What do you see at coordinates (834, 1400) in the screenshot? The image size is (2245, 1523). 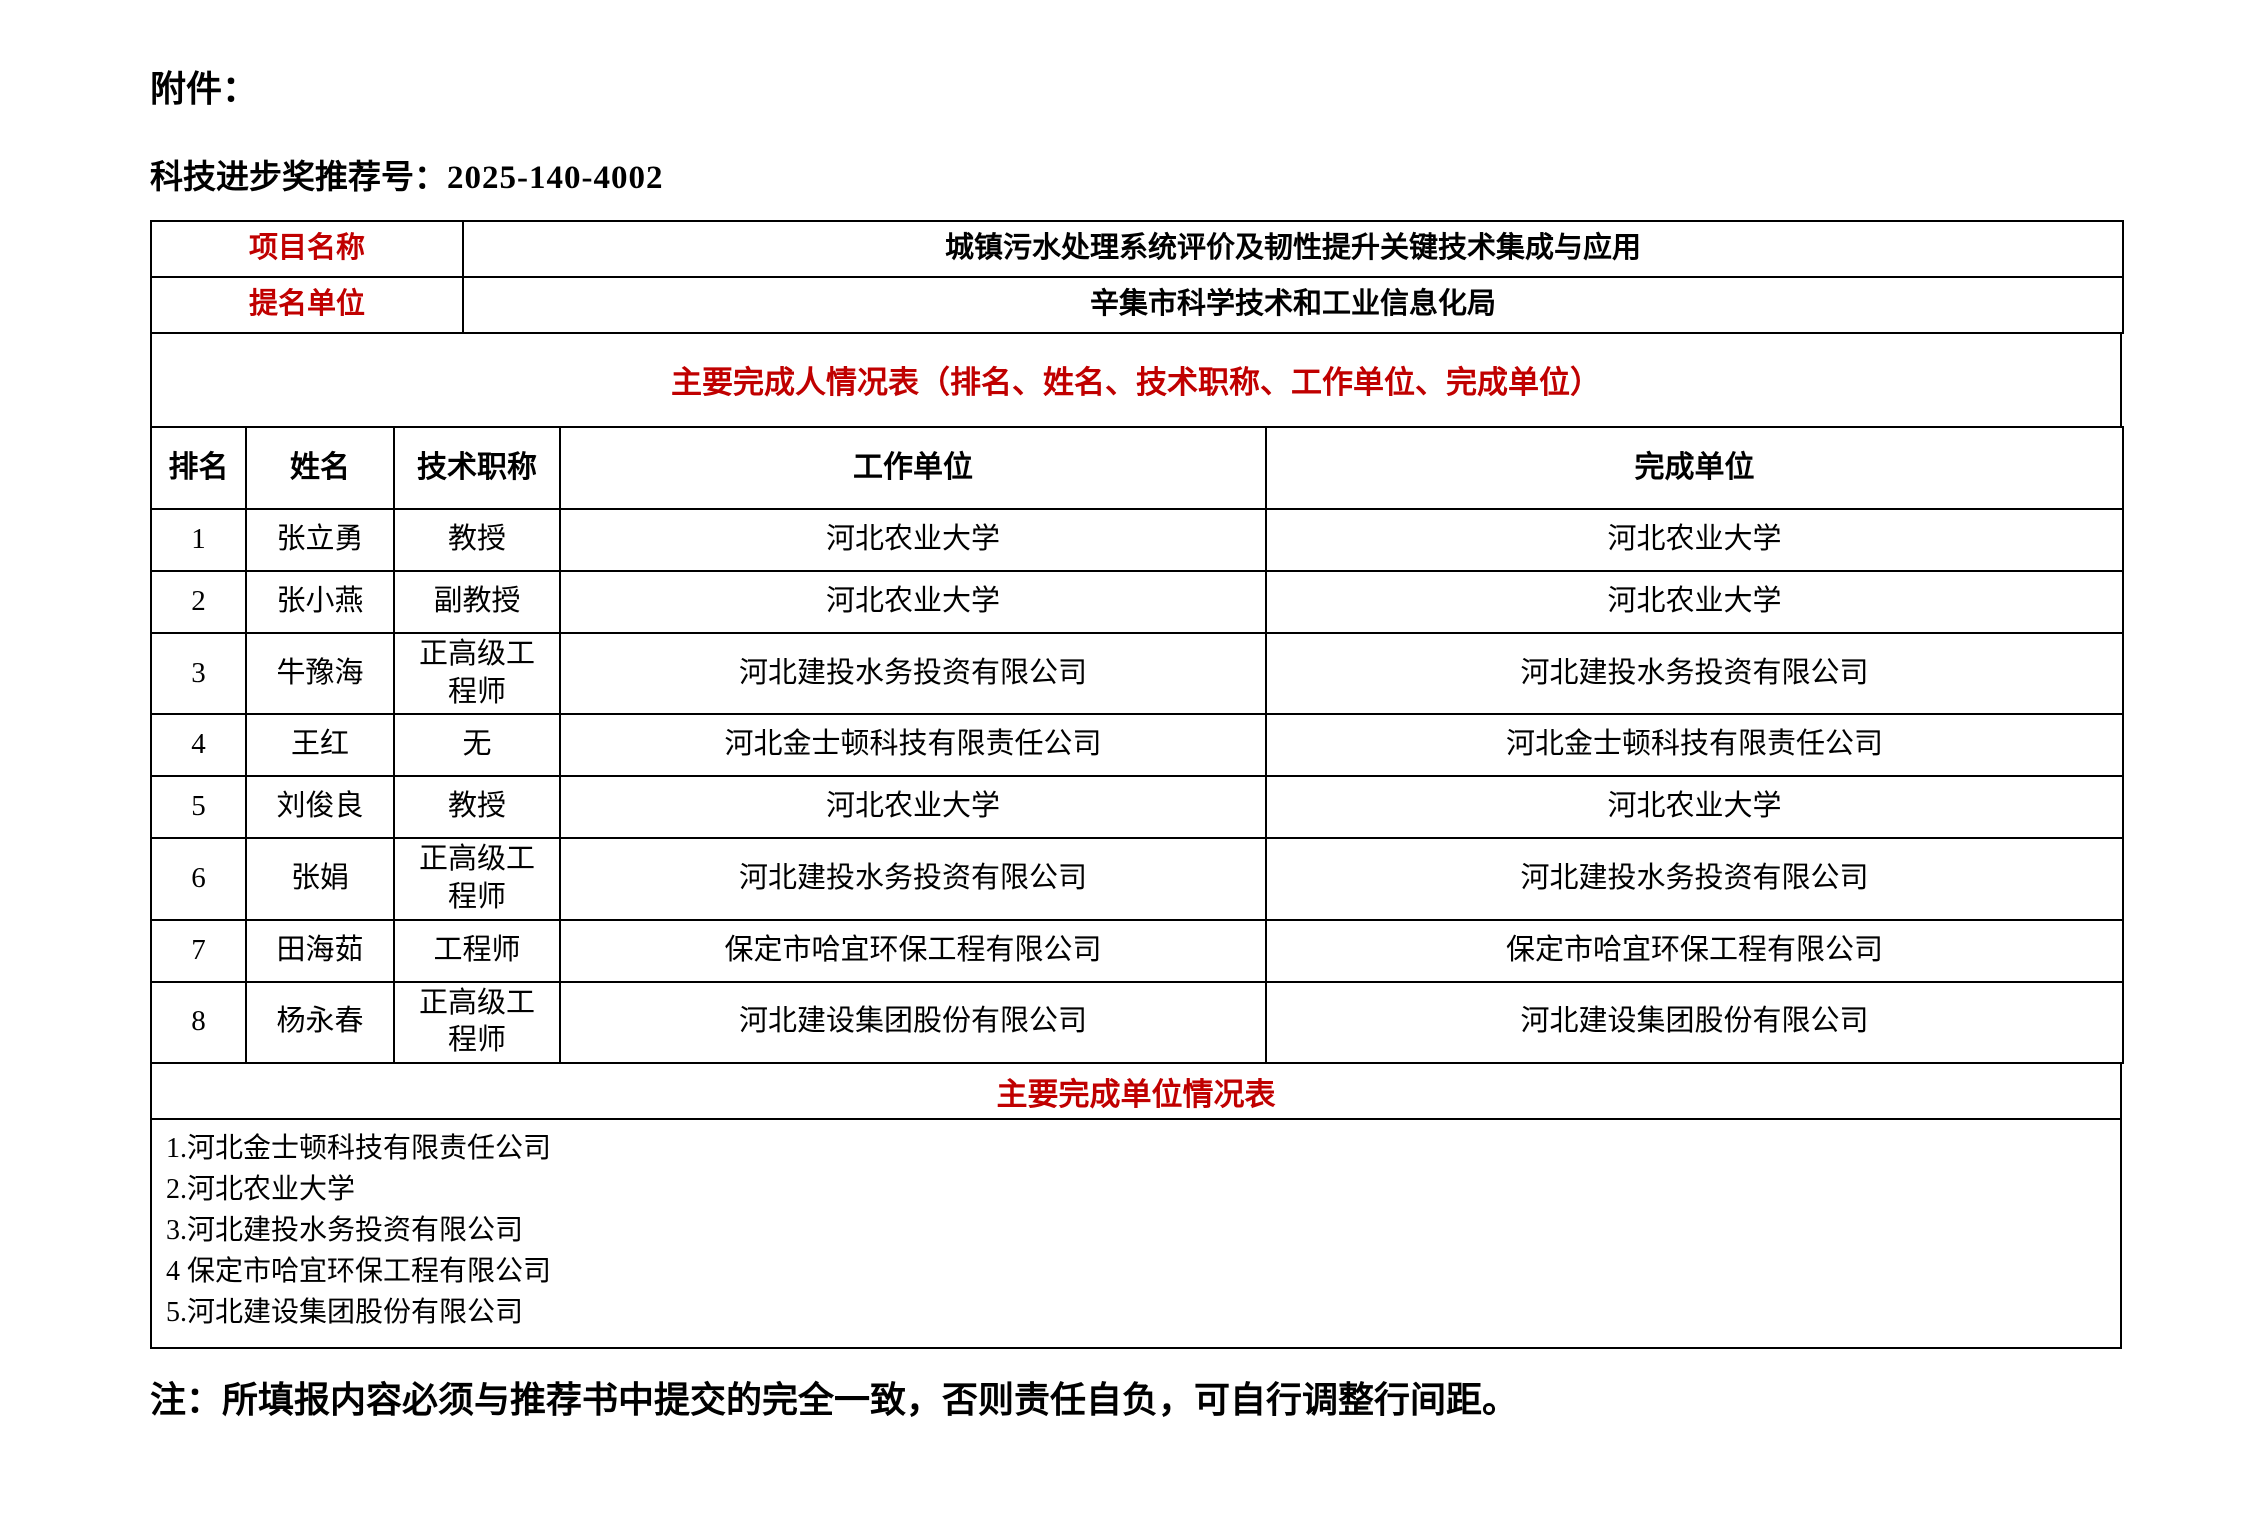 I see `footer-note: 注：所填报内容必须与推荐书中提交的完全一致，否则责任自负，可自行调整行间距。` at bounding box center [834, 1400].